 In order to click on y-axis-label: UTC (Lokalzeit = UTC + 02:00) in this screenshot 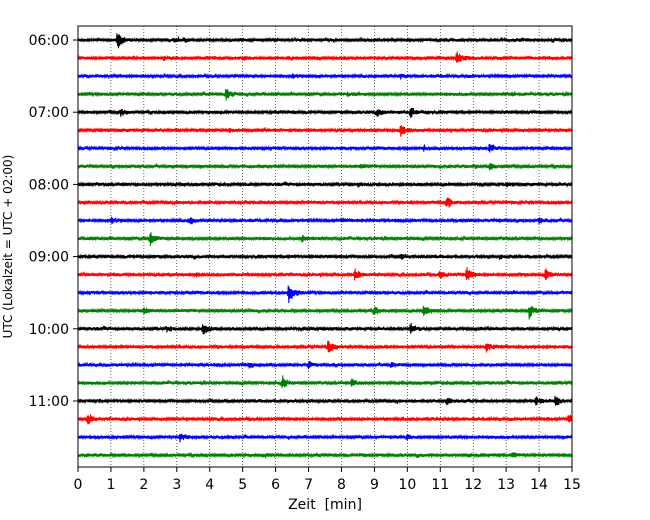, I will do `click(8, 247)`.